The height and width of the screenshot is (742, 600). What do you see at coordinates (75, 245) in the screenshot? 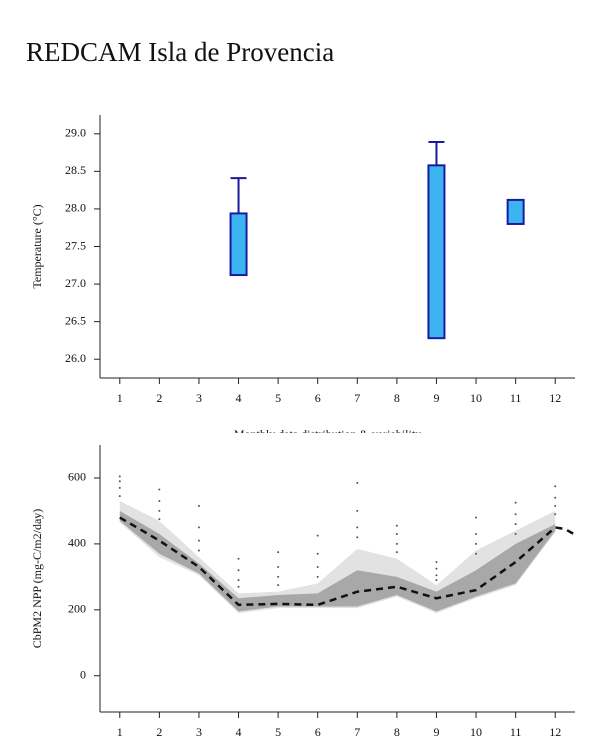
I see `y-tick-label: 27.5` at bounding box center [75, 245].